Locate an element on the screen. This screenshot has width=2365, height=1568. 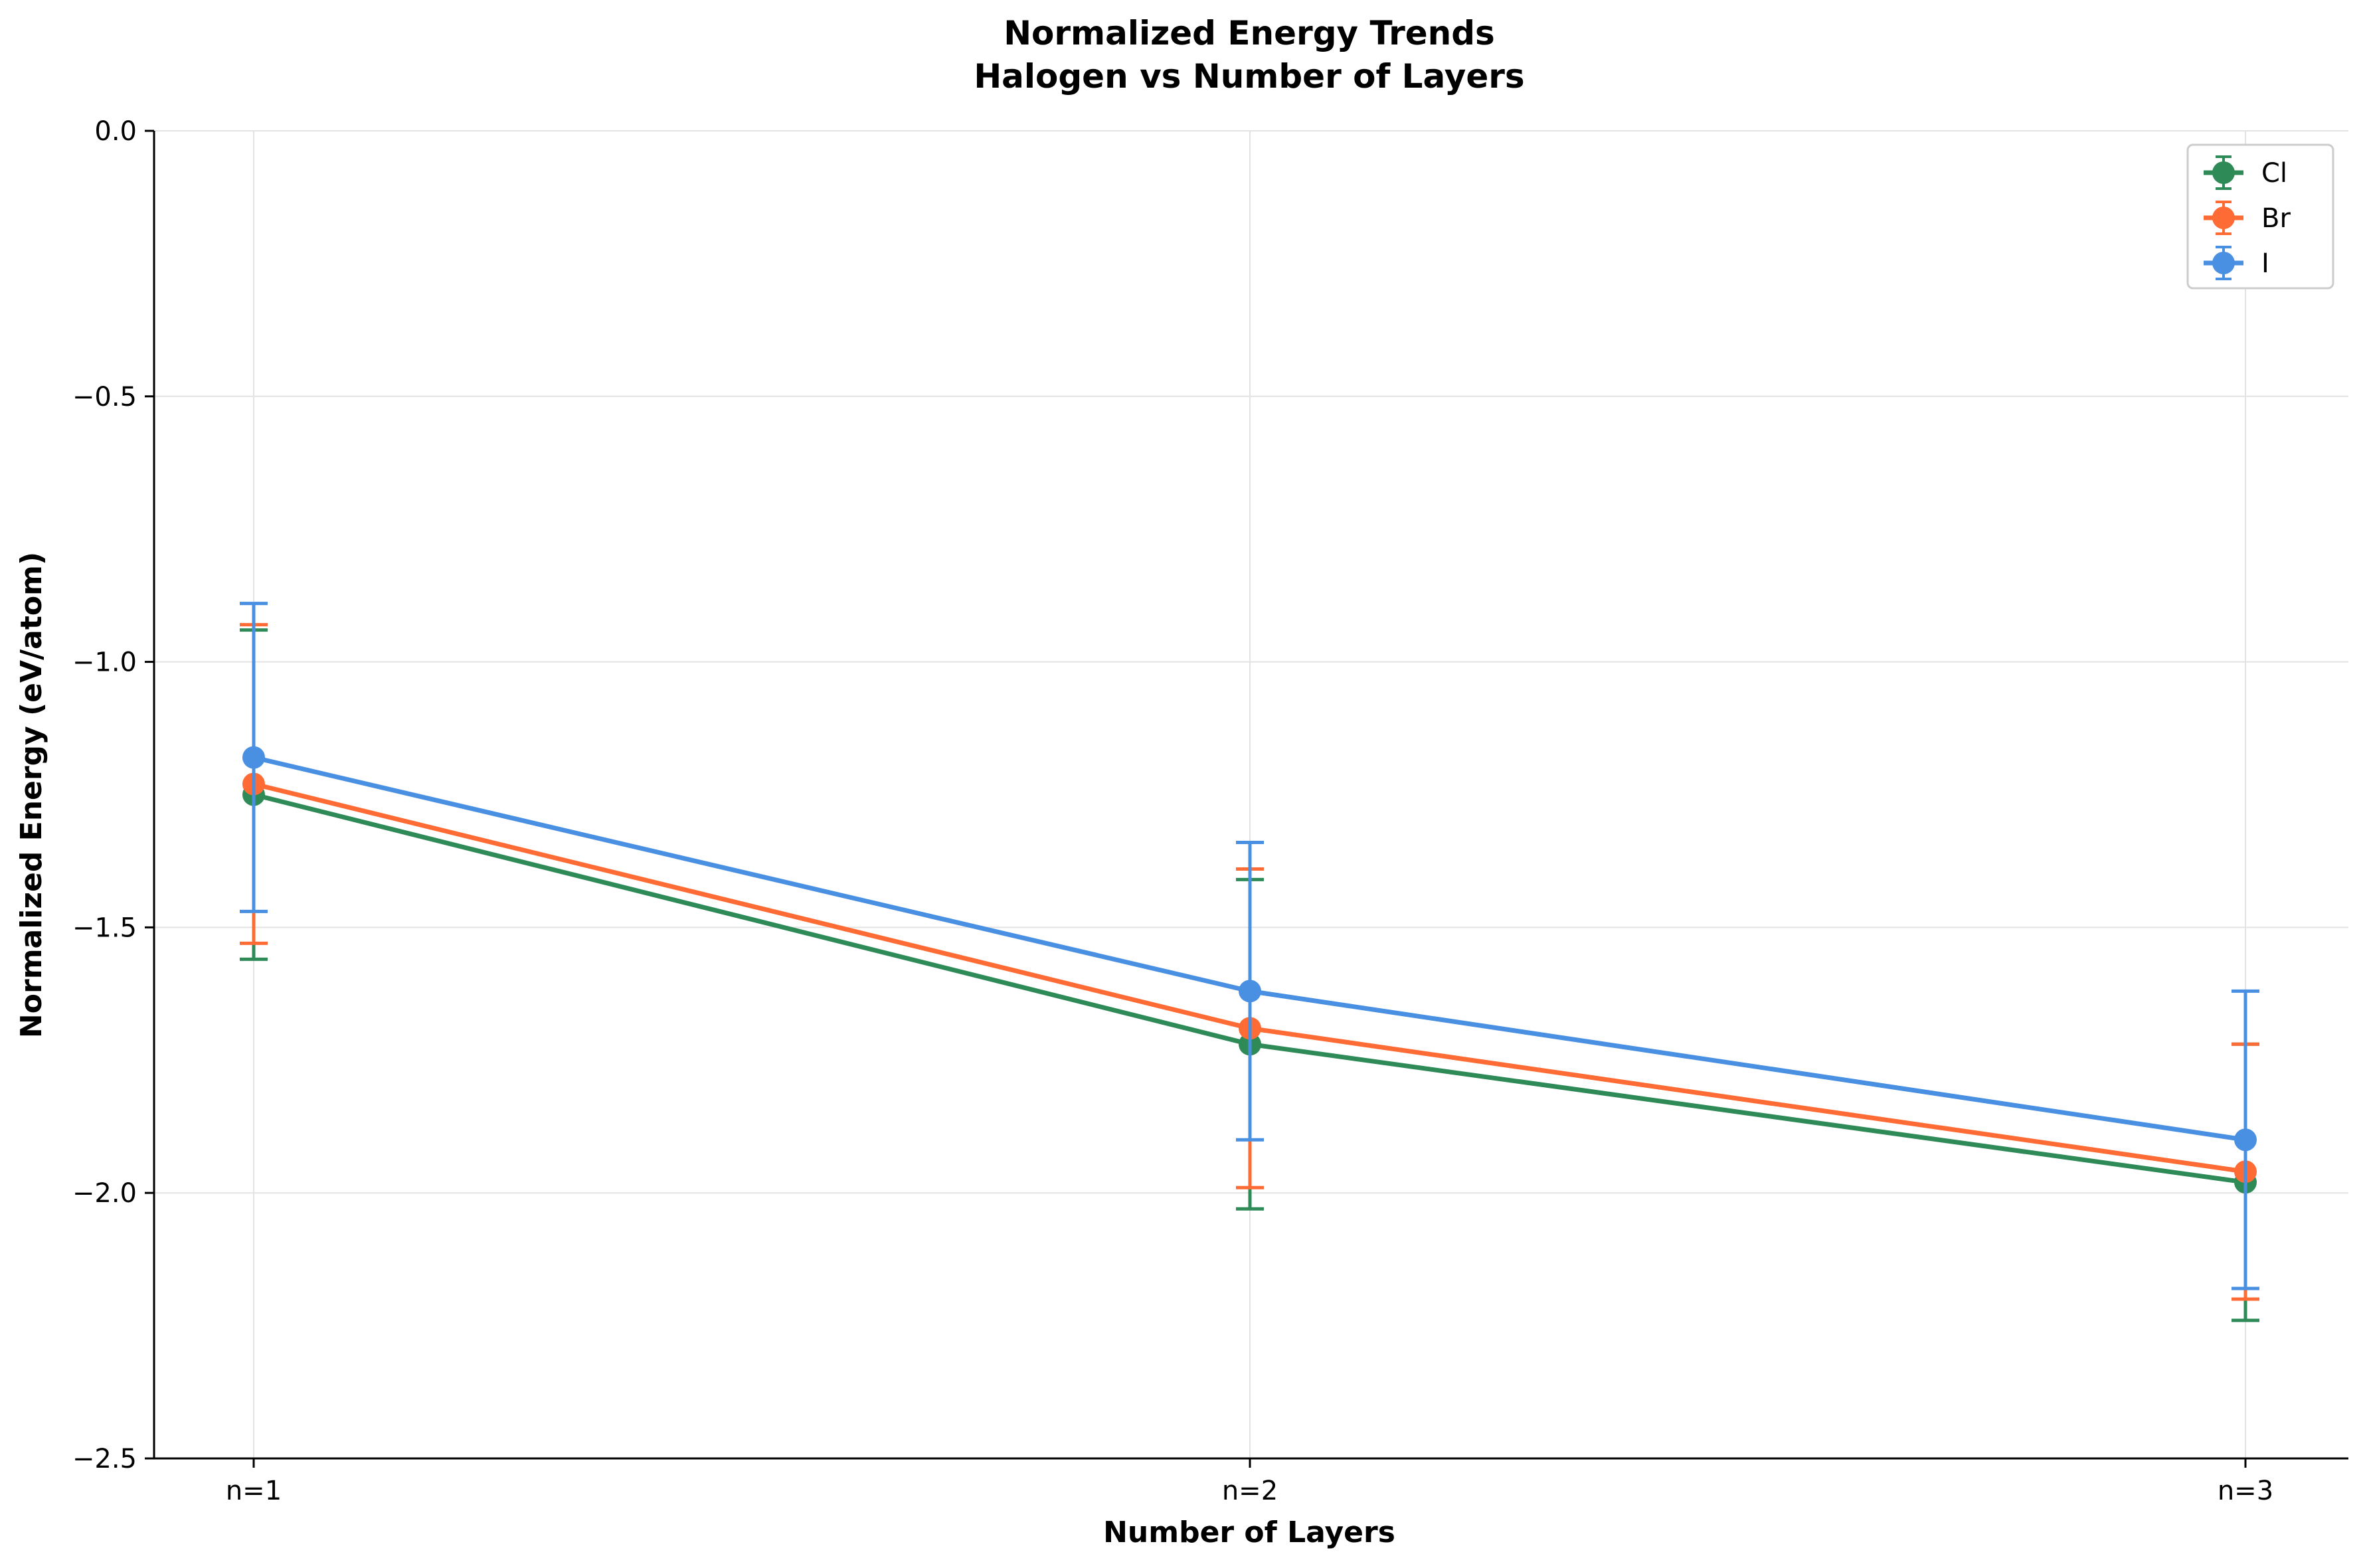
y-ticks: 0.0 −0.5 −1.0 −1.5 −2.0 −2.5 is located at coordinates (113, 795).